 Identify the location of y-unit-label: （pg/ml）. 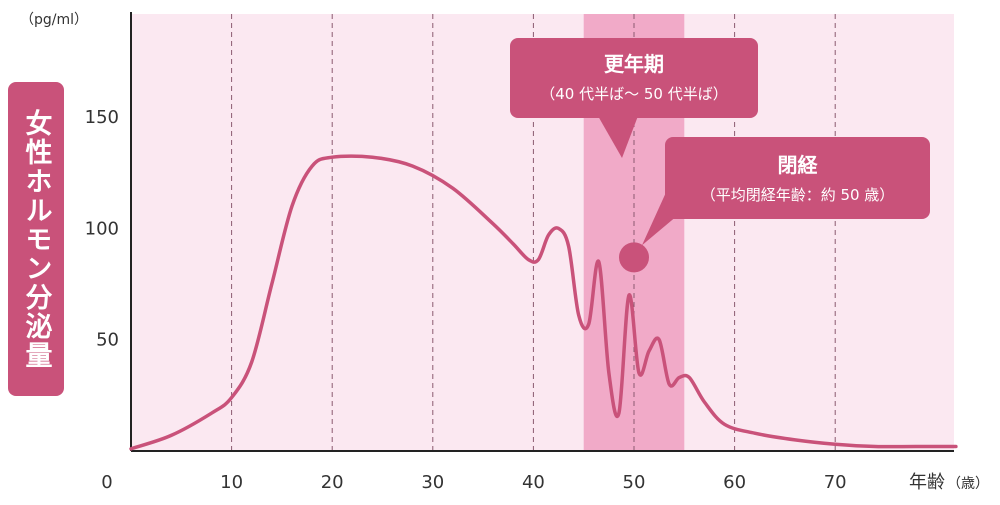
(54, 20).